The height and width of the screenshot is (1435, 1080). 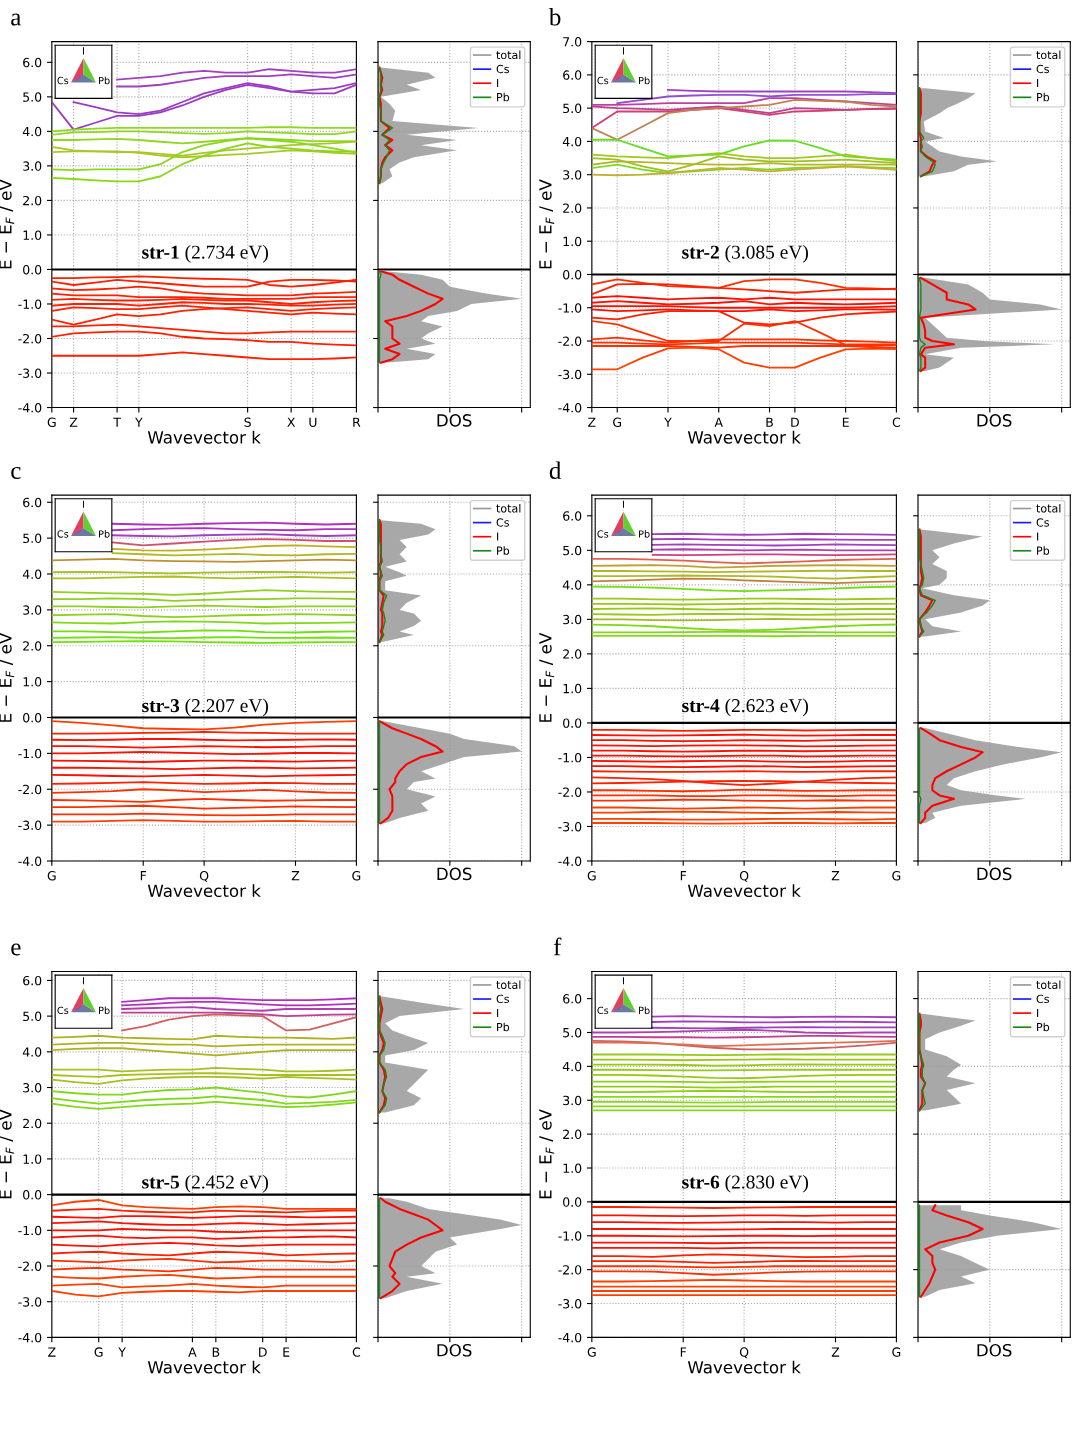 I want to click on annotation: str-6 (2.830 eV), so click(x=745, y=1183).